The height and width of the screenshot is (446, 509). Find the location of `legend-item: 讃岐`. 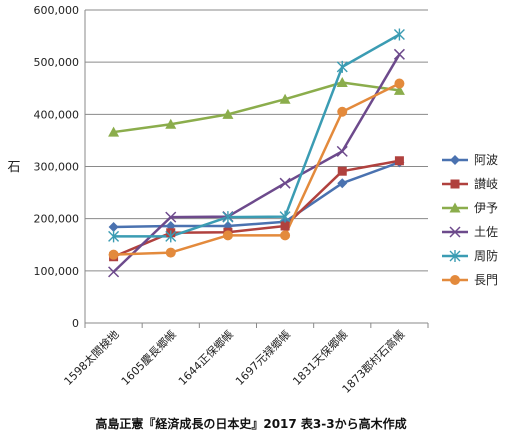

legend-item: 讃岐 is located at coordinates (470, 184).